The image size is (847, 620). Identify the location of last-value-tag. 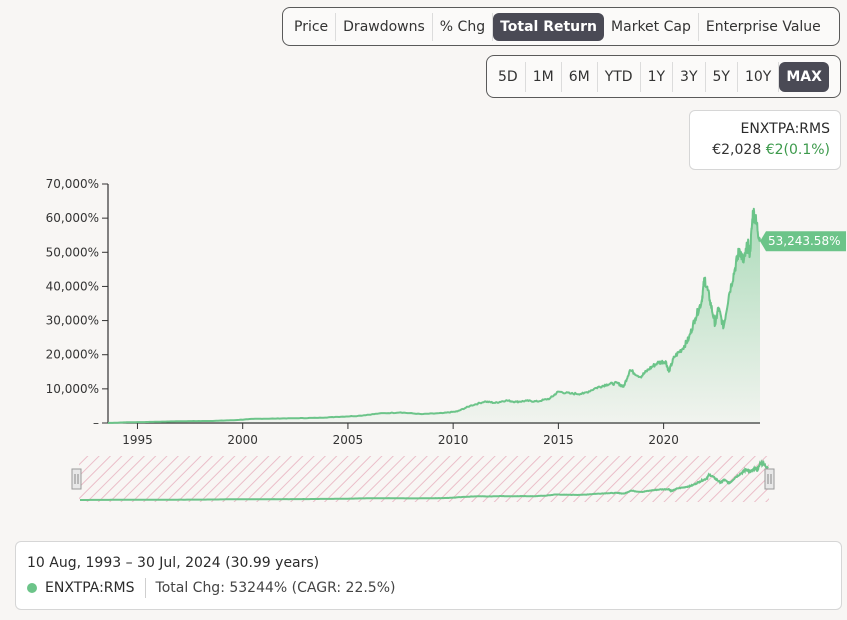
(803, 241).